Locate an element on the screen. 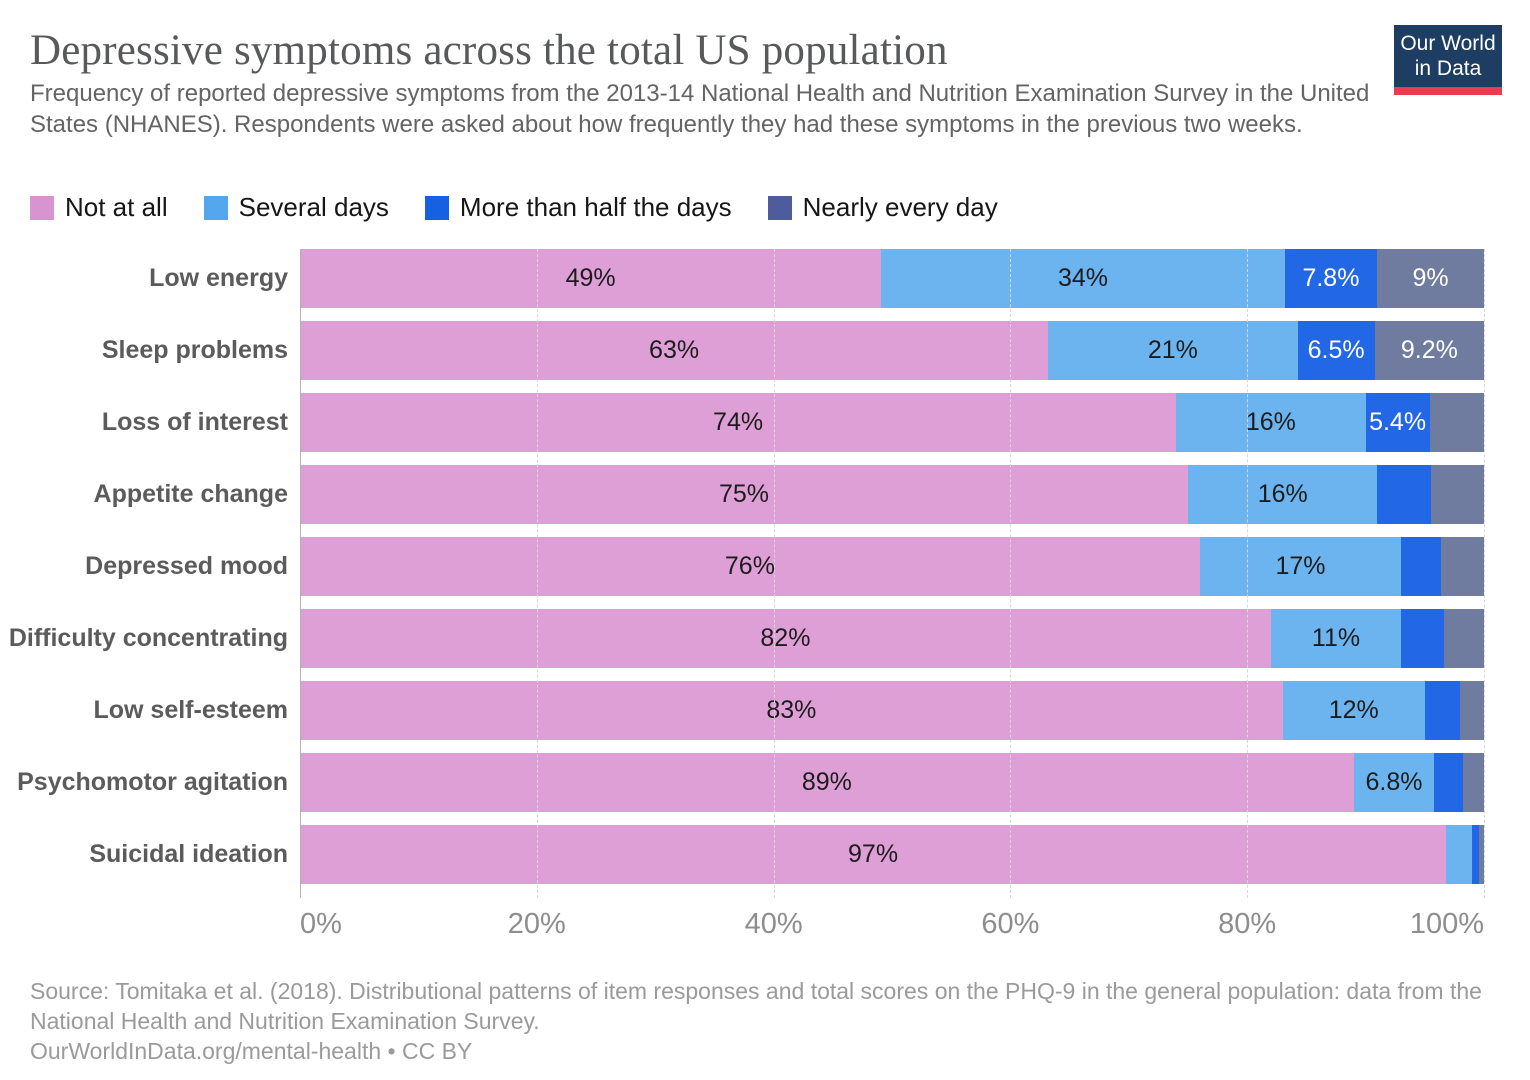 The height and width of the screenshot is (1080, 1530). bar-segment: 11% is located at coordinates (1336, 638).